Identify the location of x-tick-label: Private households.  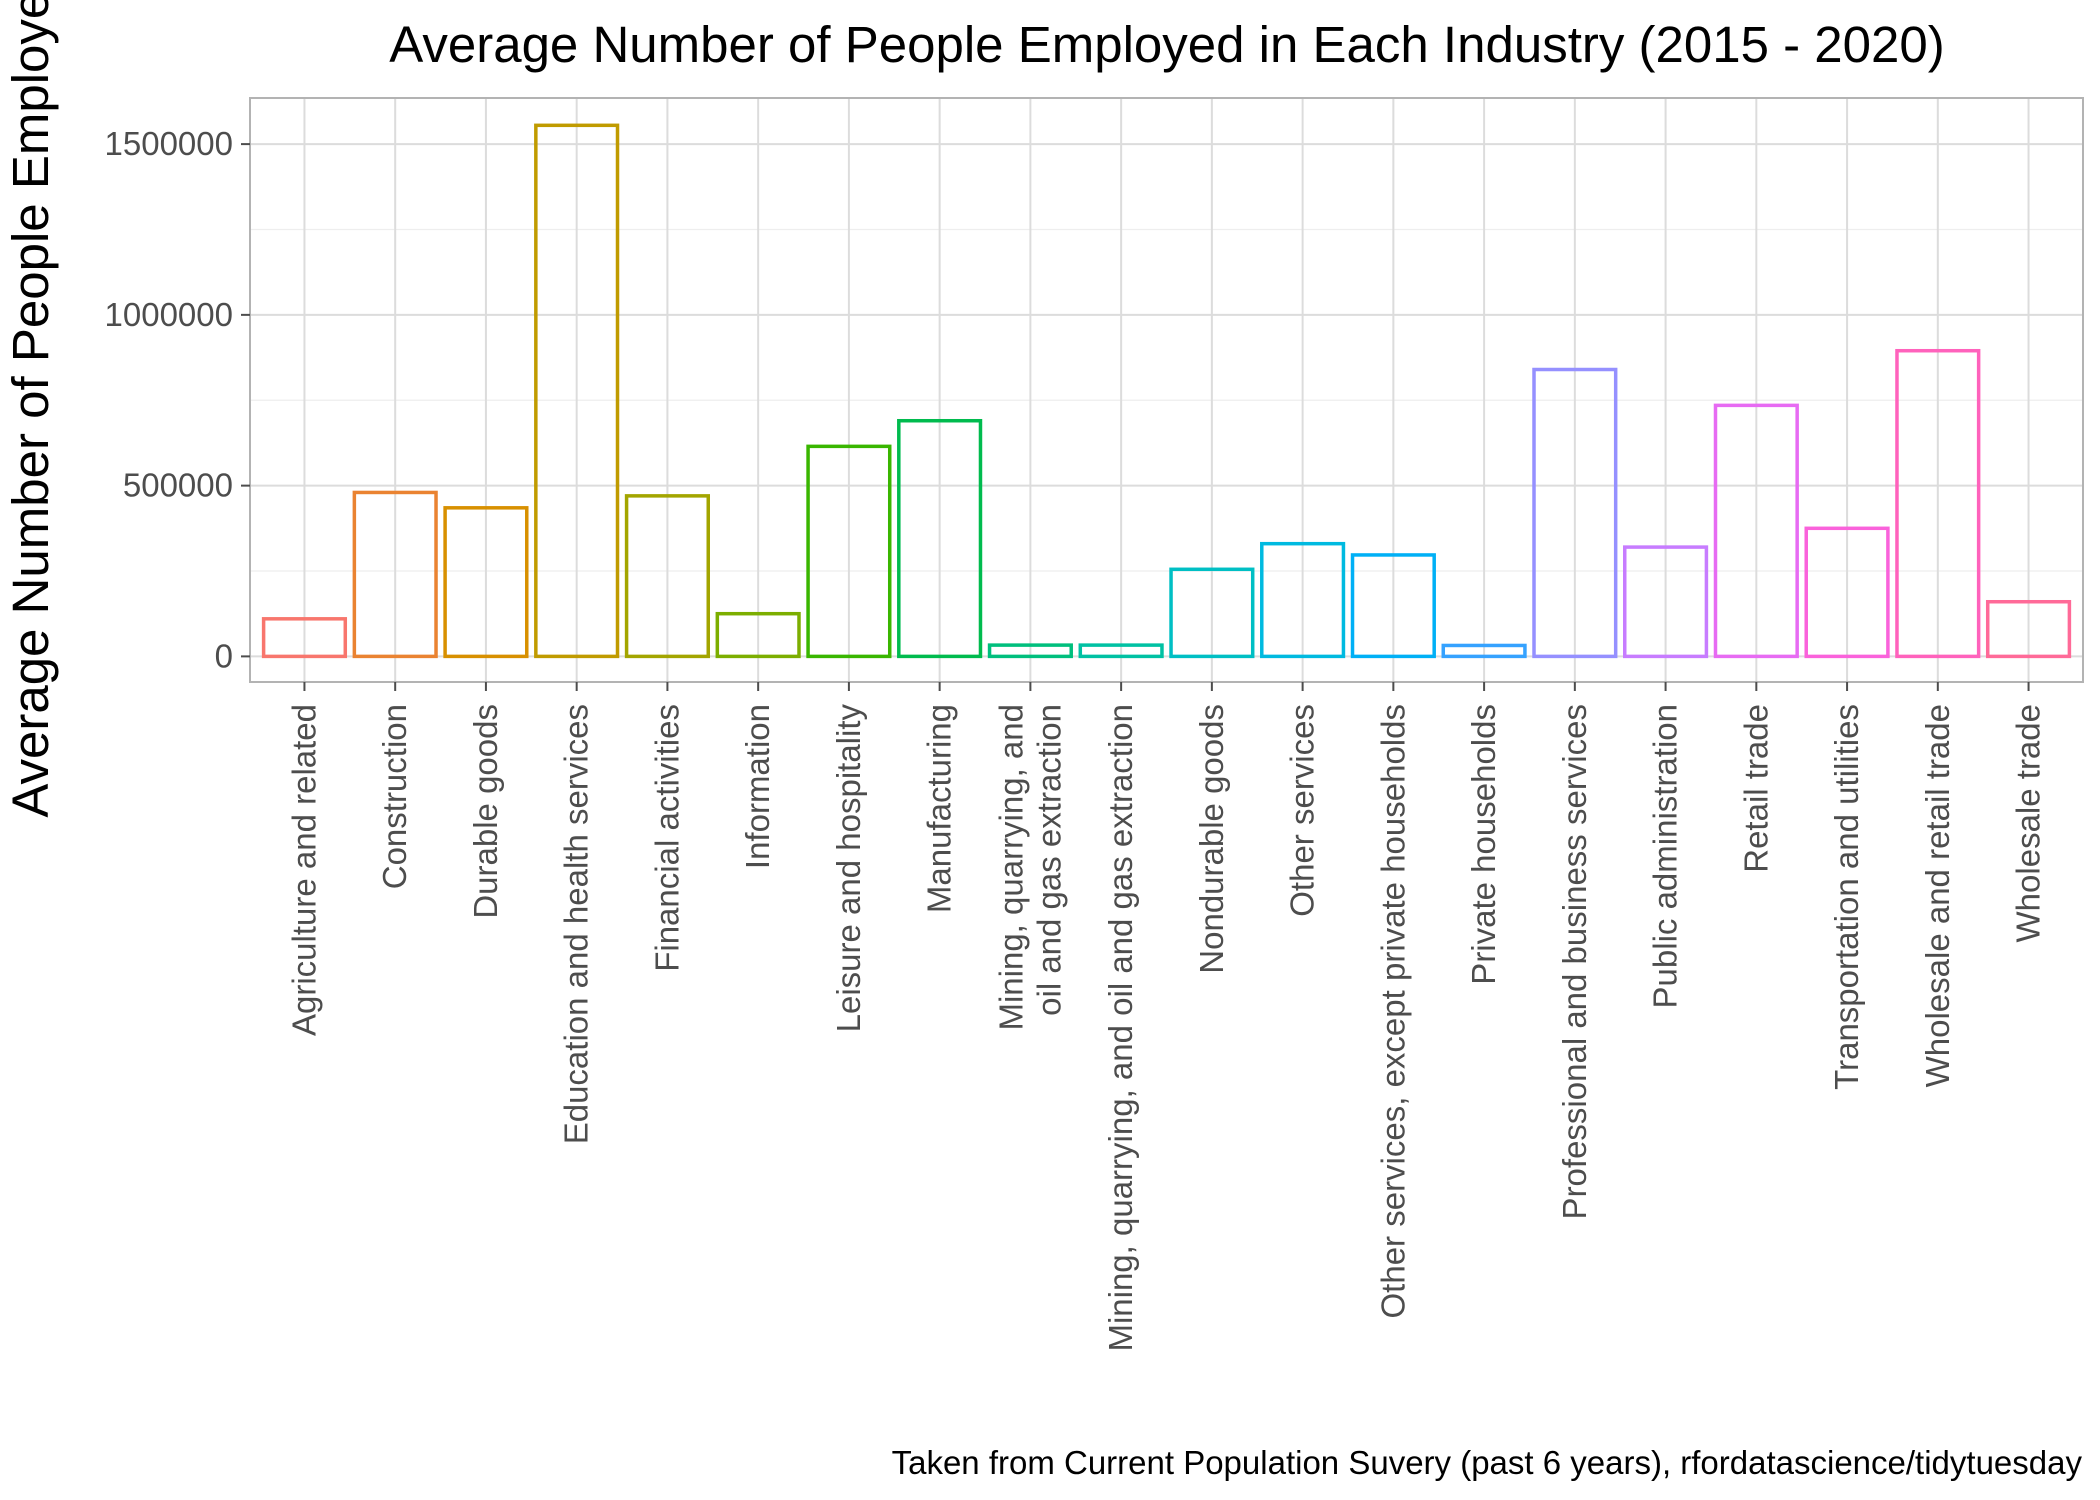
(1483, 844).